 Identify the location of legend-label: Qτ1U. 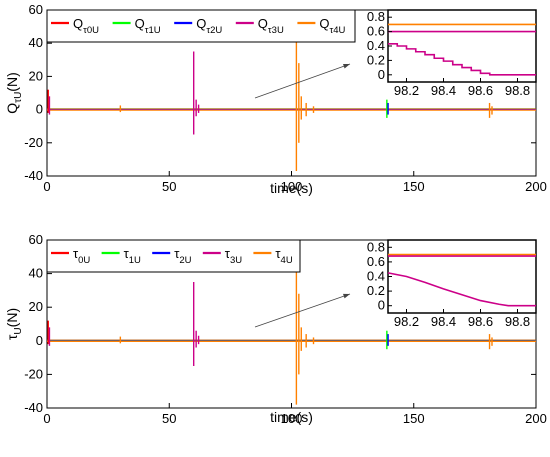
(148, 26).